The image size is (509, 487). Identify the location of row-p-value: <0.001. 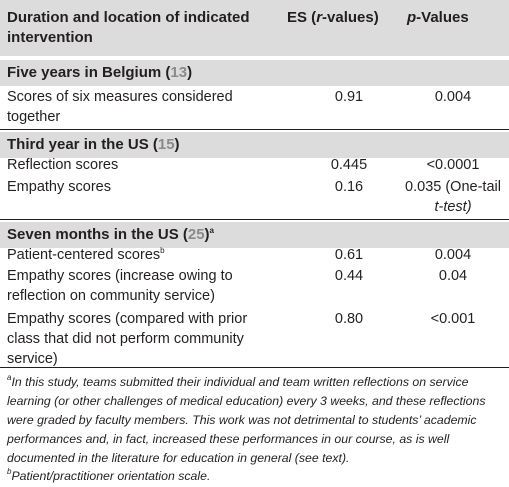
(453, 319).